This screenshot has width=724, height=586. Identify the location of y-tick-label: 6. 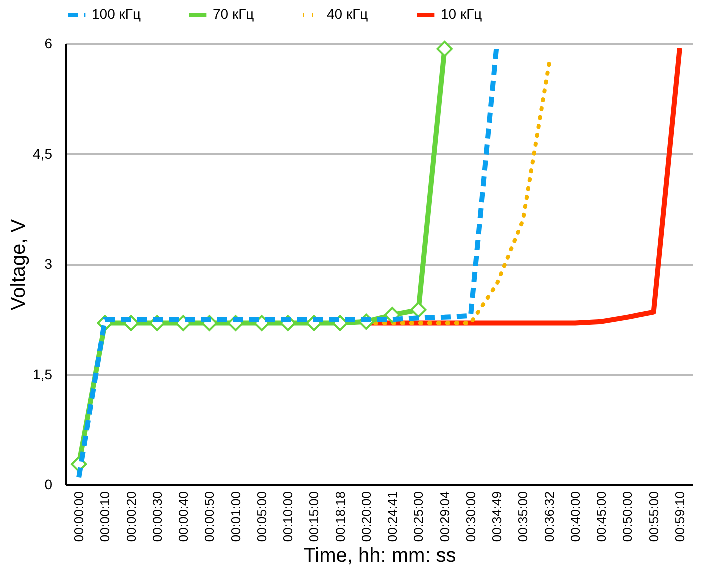
(48, 44).